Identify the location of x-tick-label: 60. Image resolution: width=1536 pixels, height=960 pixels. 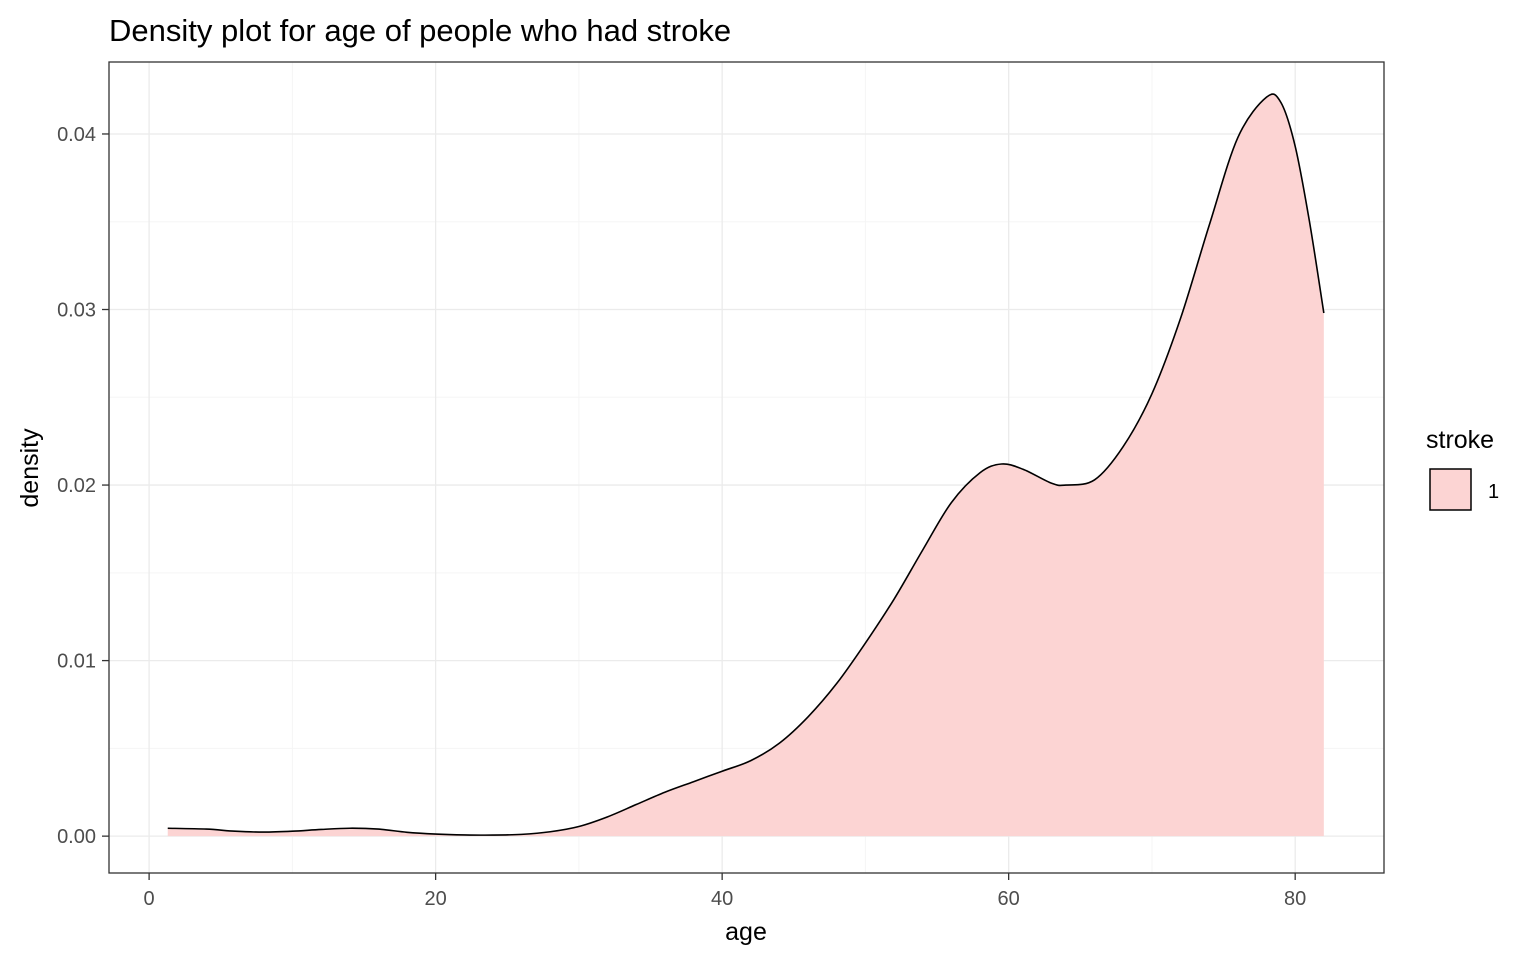
(1009, 899).